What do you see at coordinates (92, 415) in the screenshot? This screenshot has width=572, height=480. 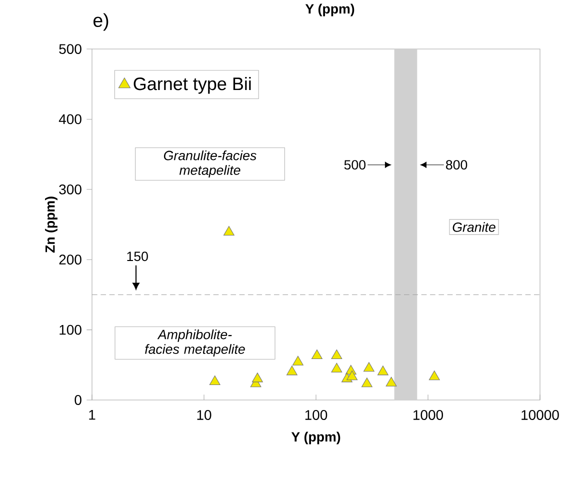 I see `x-tick-label: 1` at bounding box center [92, 415].